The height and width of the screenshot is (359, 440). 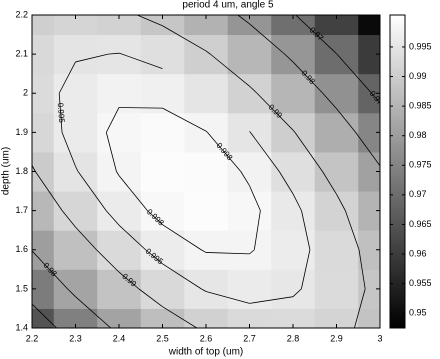 I want to click on y-tick-label: 1.6, so click(x=21, y=249).